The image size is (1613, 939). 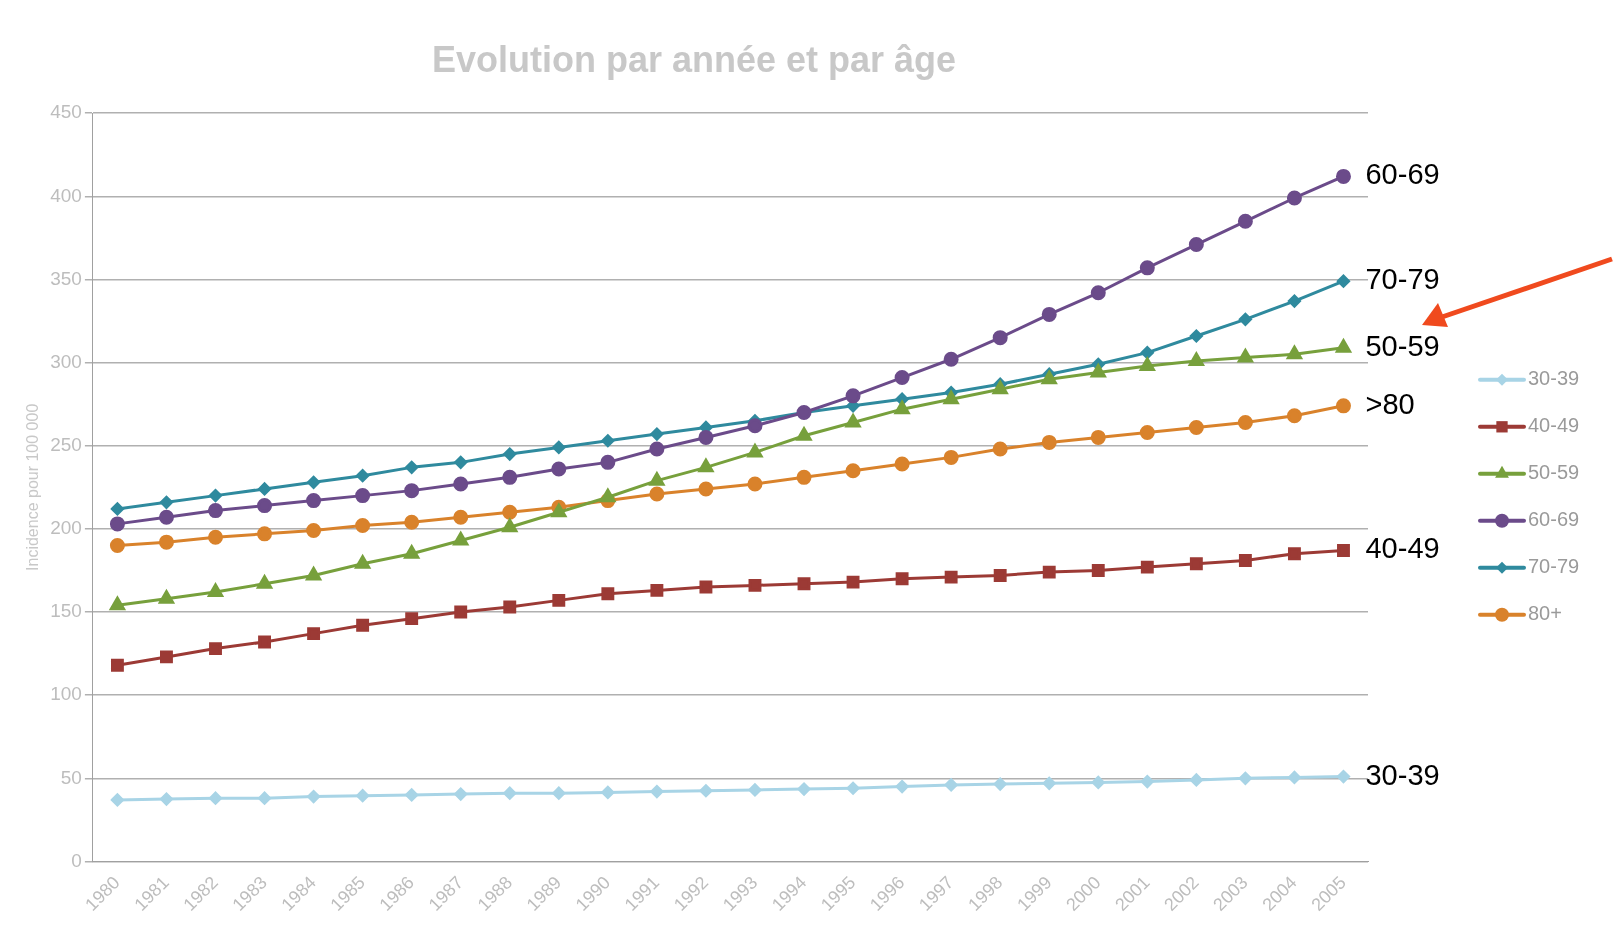 What do you see at coordinates (66, 444) in the screenshot?
I see `y-tick-label: 250` at bounding box center [66, 444].